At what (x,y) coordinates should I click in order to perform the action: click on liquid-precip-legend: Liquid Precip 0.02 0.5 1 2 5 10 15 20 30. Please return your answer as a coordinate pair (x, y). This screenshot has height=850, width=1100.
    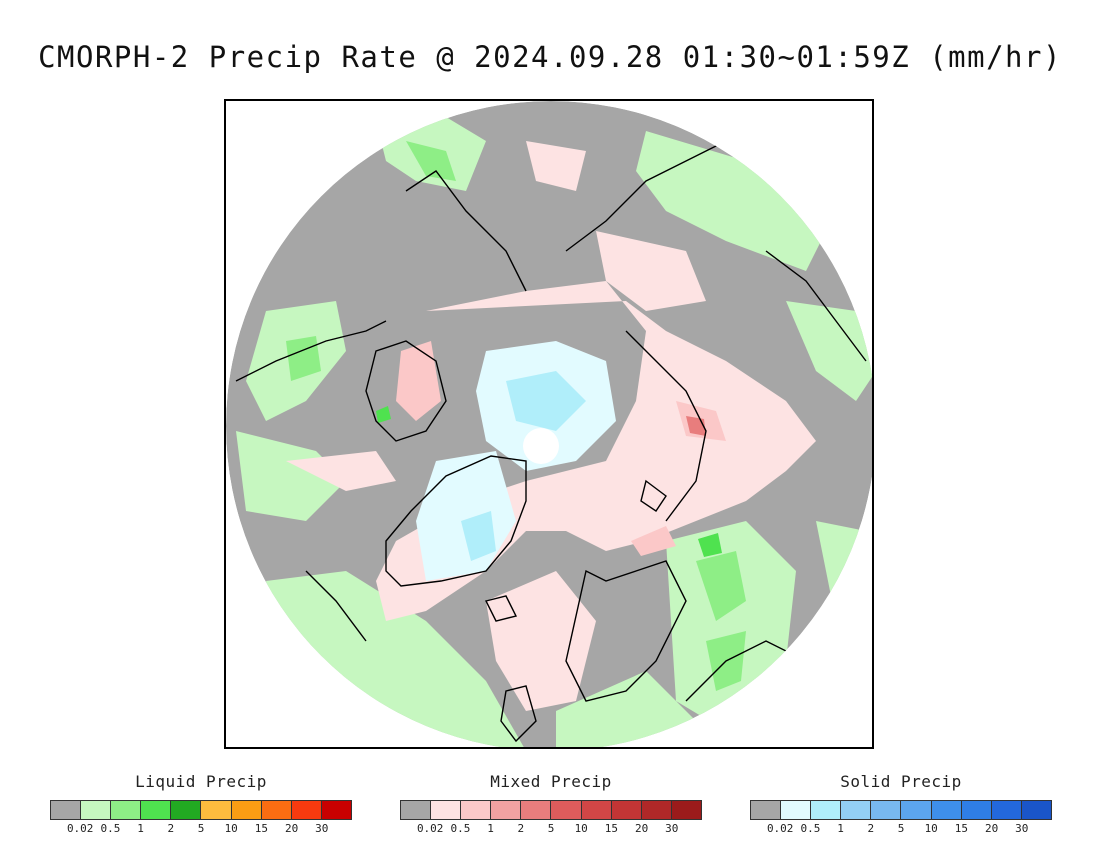
    Looking at the image, I should click on (201, 804).